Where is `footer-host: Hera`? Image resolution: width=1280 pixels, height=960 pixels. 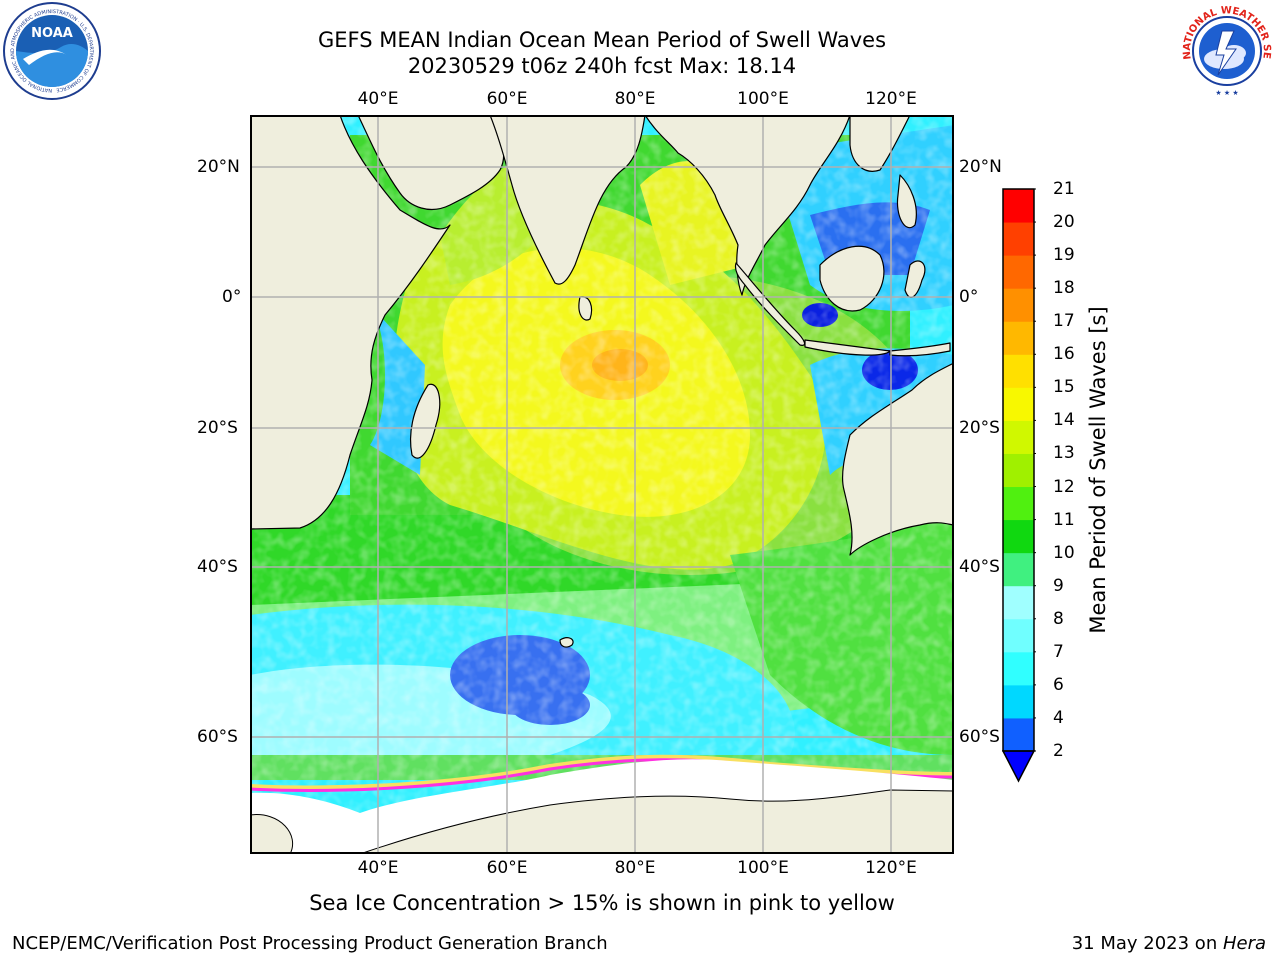
footer-host: Hera is located at coordinates (1244, 943).